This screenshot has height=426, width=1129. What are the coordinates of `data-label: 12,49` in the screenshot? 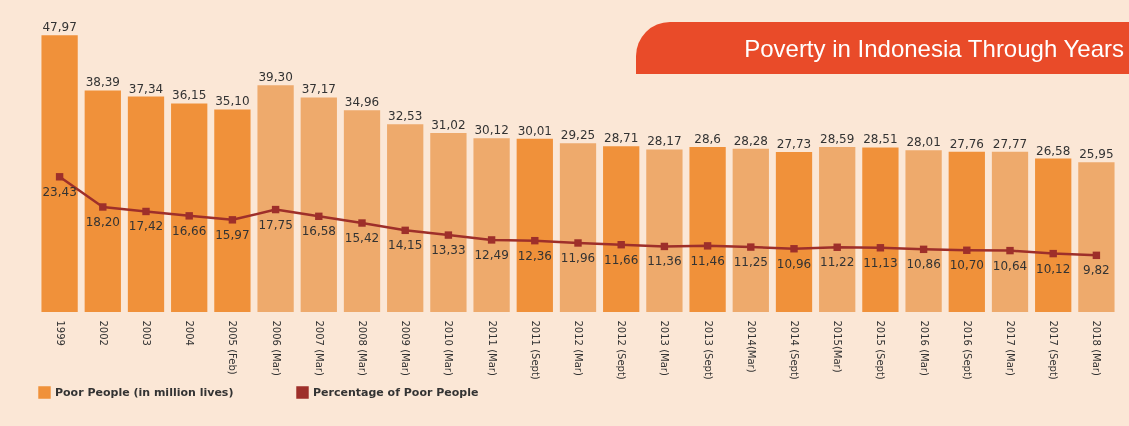 It's located at (491, 254).